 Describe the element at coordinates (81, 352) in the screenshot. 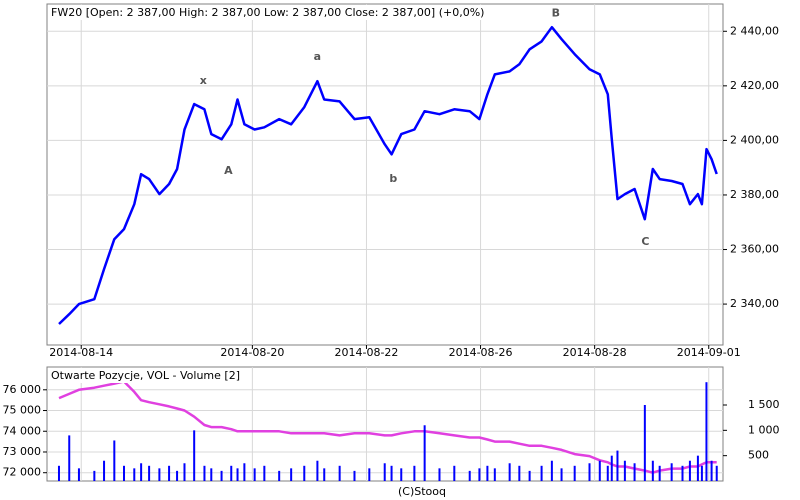

I see `x-tick-label: 2014-08-14` at that location.